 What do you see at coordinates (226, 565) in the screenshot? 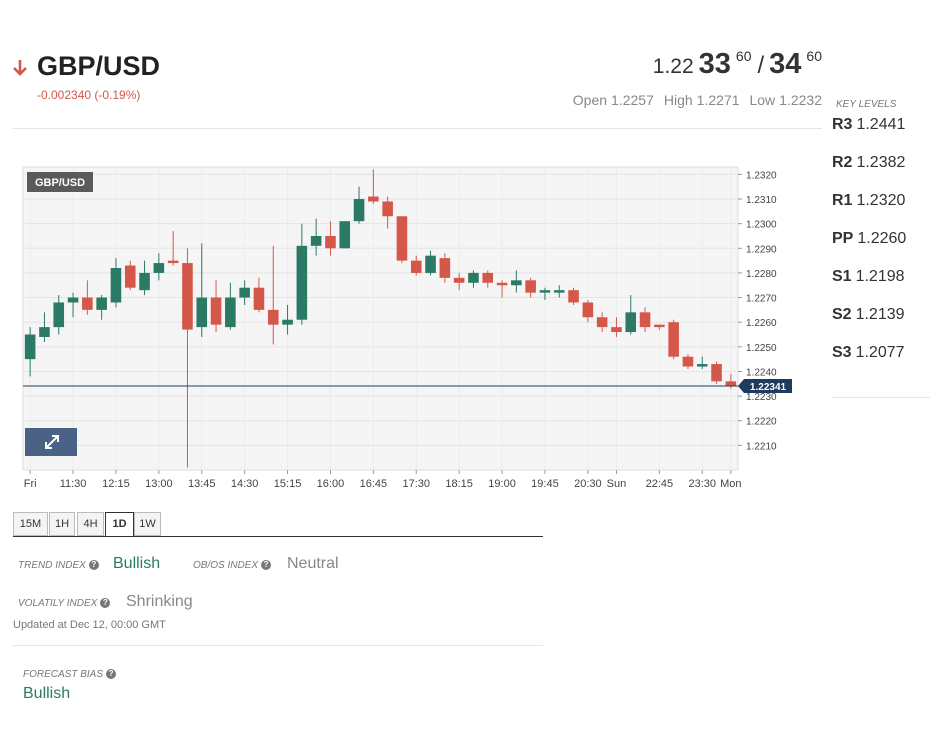
I see `label-text: OB/OS INDEX` at bounding box center [226, 565].